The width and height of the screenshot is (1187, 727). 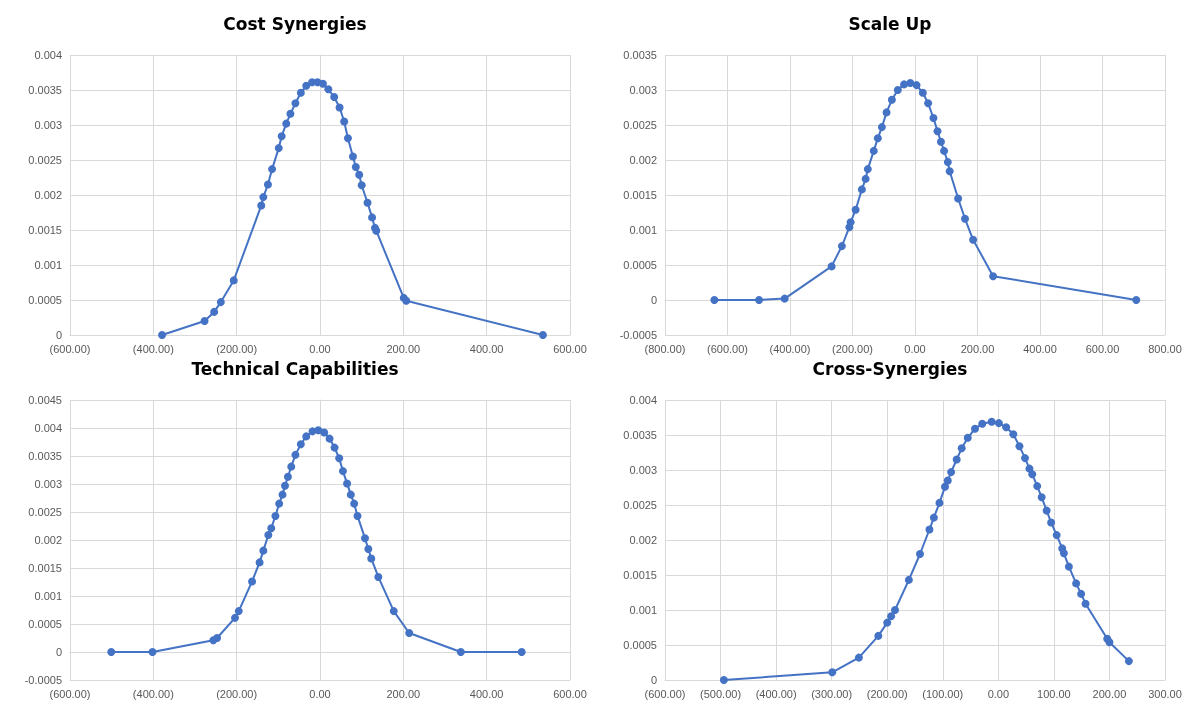 I want to click on x-tick-label: 100.00, so click(x=1054, y=693).